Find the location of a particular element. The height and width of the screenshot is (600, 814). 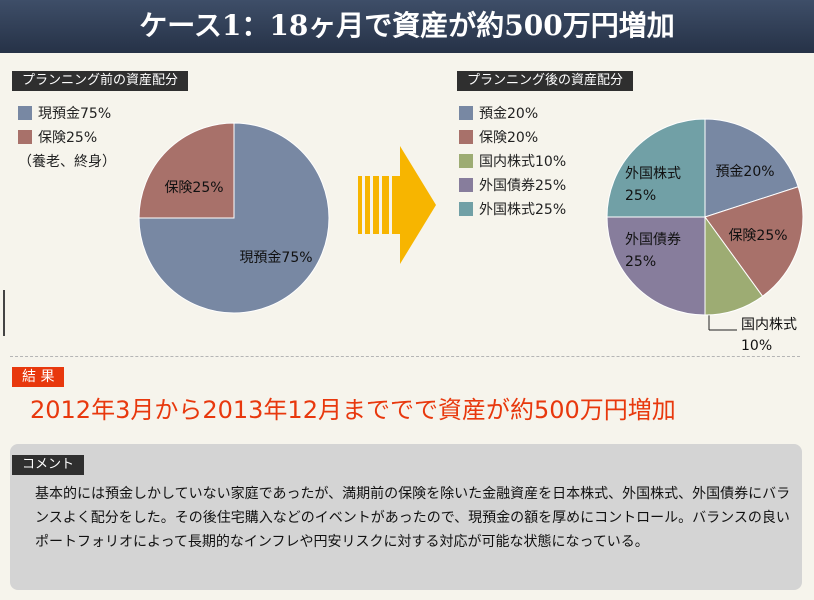

legend-label: 保険25% is located at coordinates (68, 138).